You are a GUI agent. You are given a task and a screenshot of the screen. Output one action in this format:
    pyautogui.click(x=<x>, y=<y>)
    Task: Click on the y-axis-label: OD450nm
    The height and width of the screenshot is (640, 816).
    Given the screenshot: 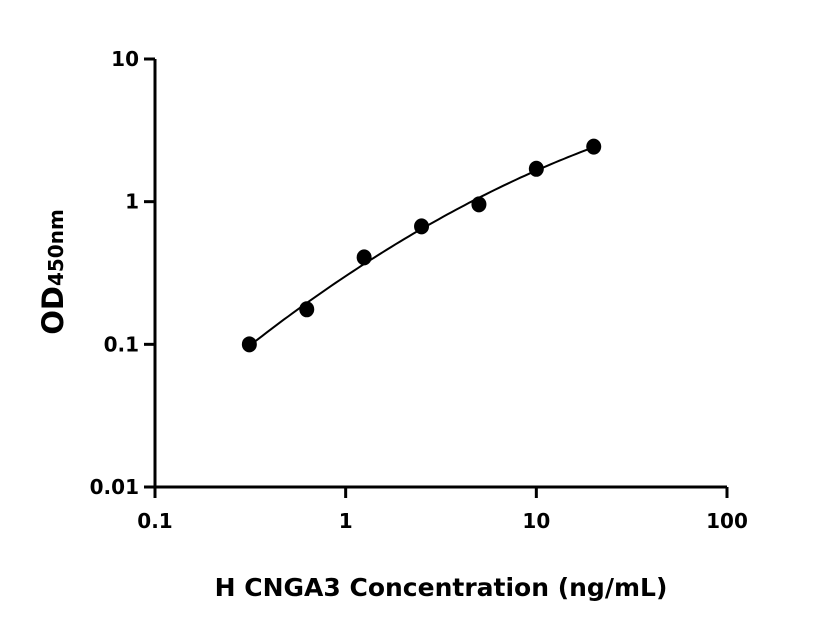 What is the action you would take?
    pyautogui.click(x=53, y=272)
    